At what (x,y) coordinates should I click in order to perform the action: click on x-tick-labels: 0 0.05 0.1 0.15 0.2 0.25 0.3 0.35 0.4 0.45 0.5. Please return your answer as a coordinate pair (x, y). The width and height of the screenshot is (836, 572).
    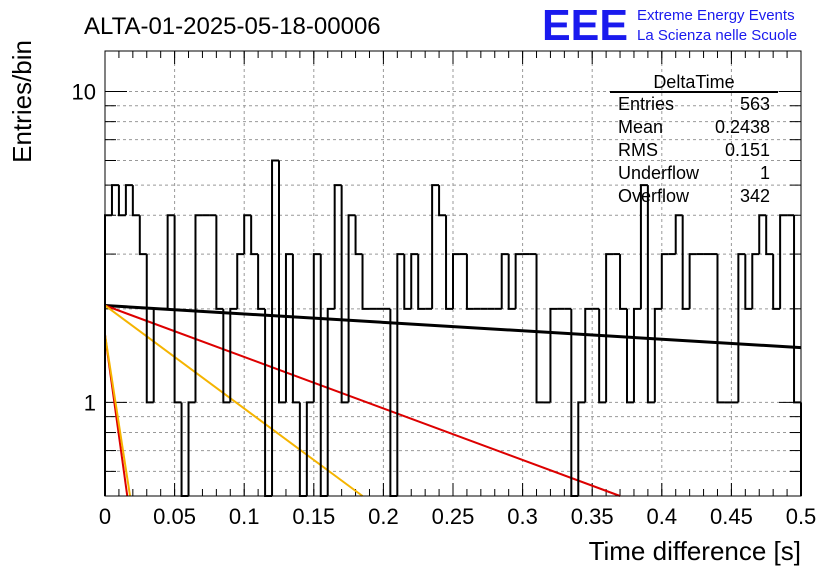
    Looking at the image, I should click on (457, 516).